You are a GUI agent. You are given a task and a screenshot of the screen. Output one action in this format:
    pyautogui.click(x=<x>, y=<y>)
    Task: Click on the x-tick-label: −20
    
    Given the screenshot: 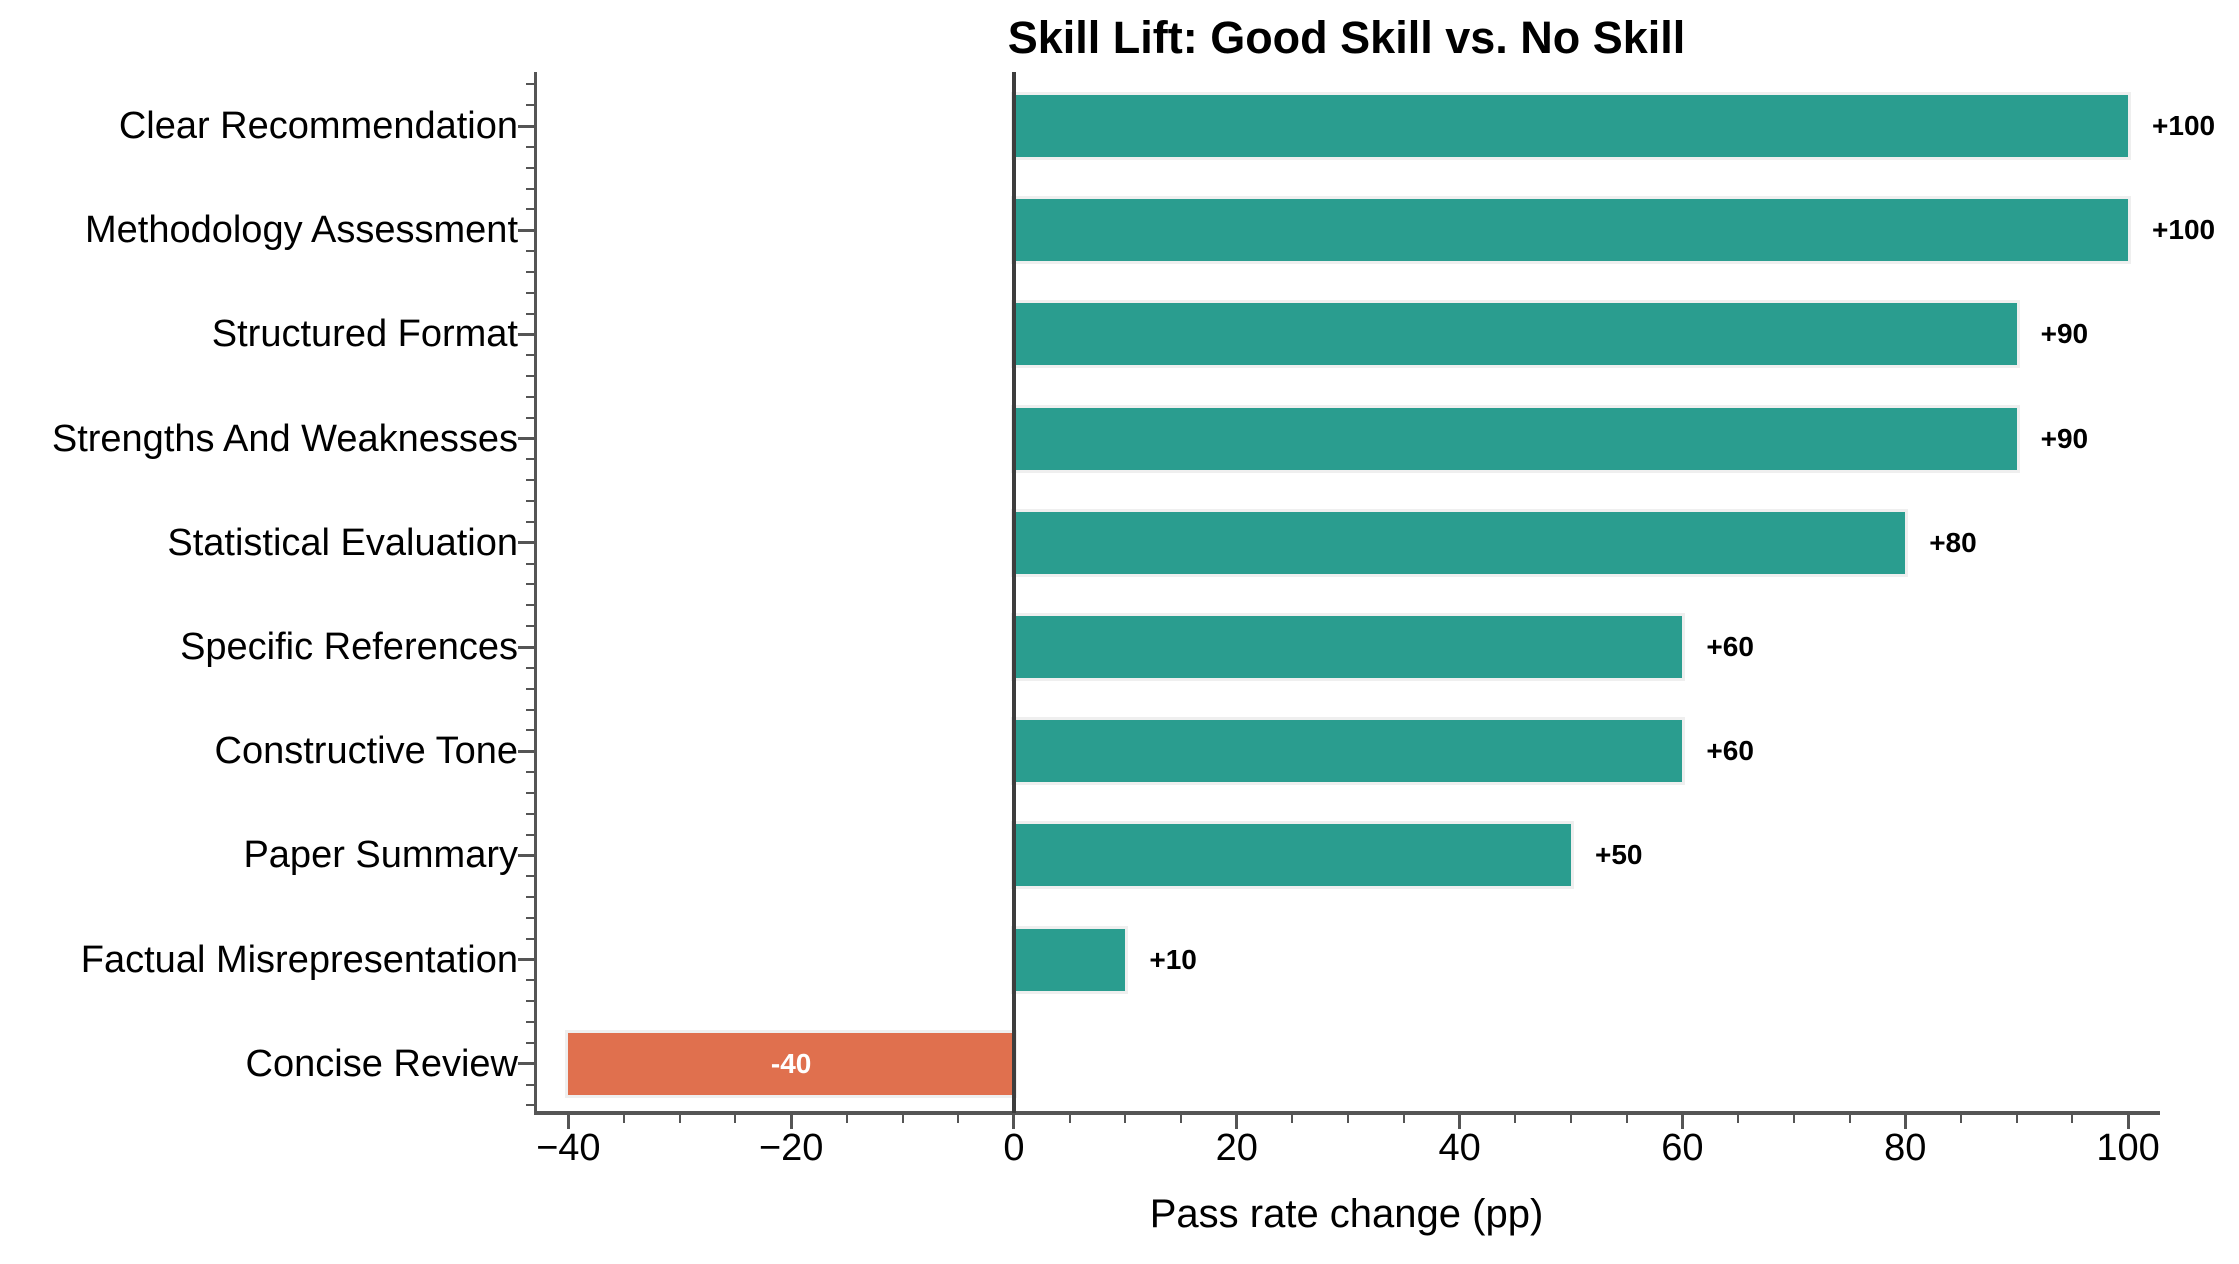 What is the action you would take?
    pyautogui.click(x=791, y=1148)
    